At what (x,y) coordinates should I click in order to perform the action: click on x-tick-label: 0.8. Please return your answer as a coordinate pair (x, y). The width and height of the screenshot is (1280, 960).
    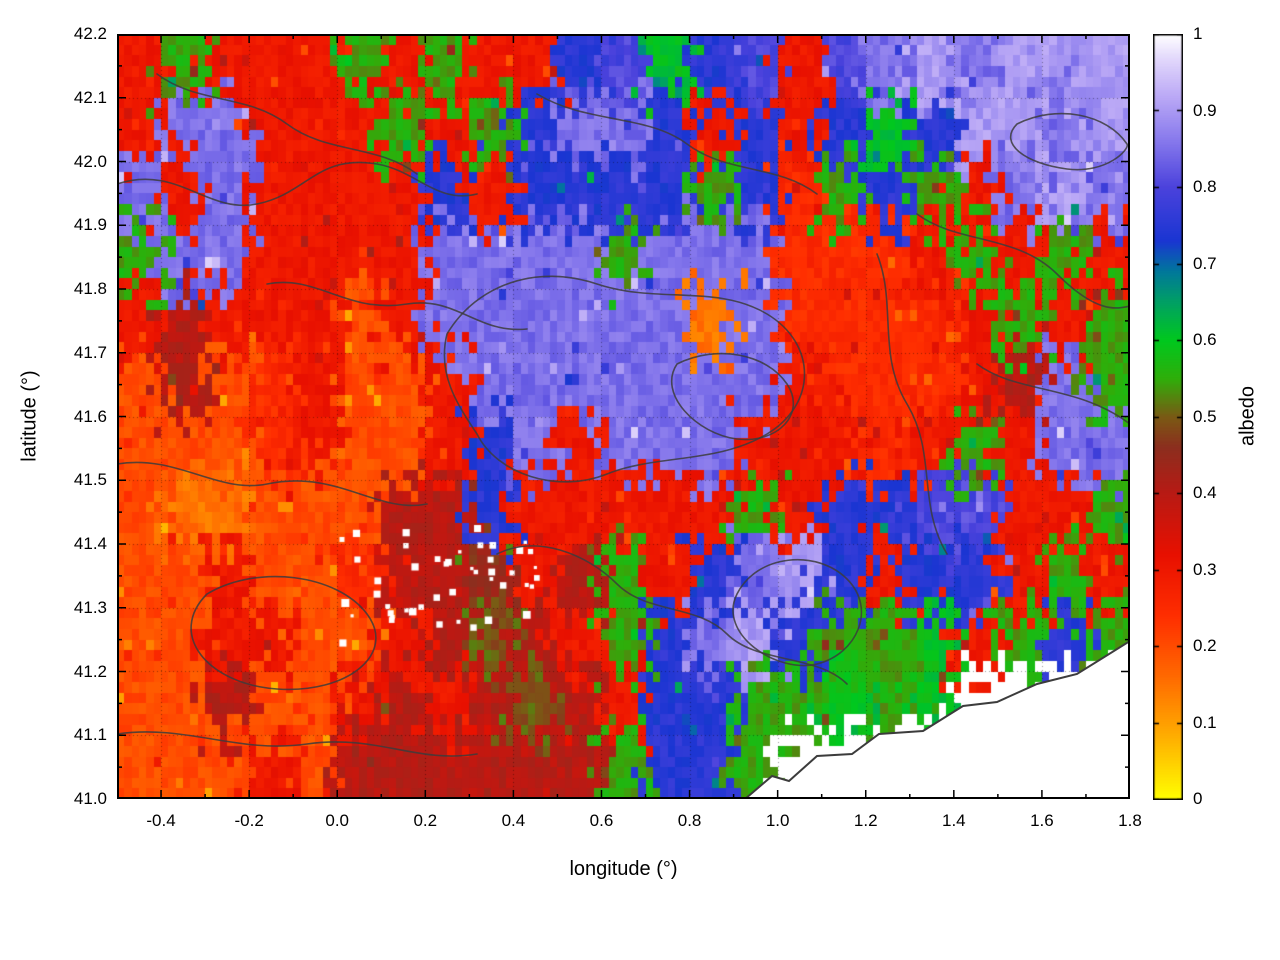
    Looking at the image, I should click on (689, 820).